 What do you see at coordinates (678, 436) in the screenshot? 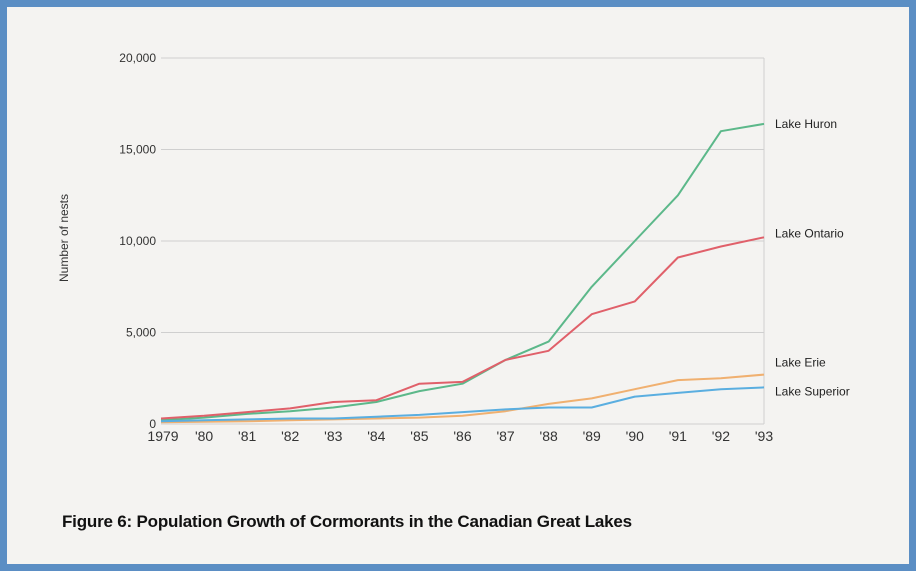
I see `x-tick-label: '91` at bounding box center [678, 436].